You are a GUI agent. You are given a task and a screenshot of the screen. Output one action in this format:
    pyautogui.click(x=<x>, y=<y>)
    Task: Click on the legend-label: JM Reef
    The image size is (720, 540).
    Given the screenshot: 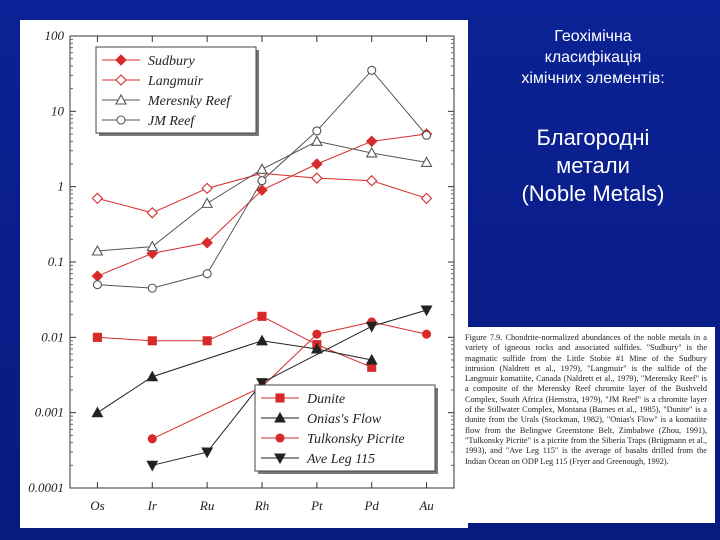 What is the action you would take?
    pyautogui.click(x=172, y=121)
    